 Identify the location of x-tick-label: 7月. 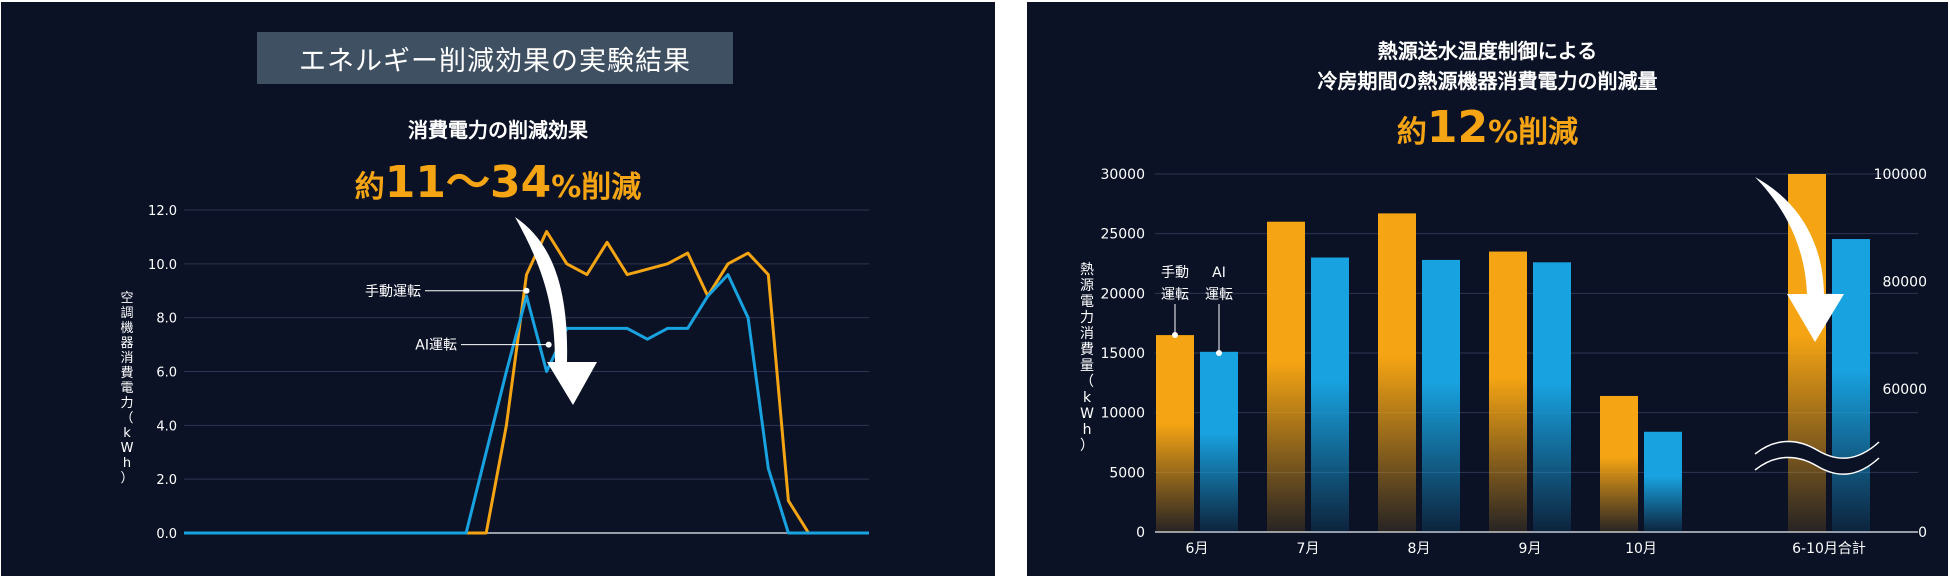
(1308, 549).